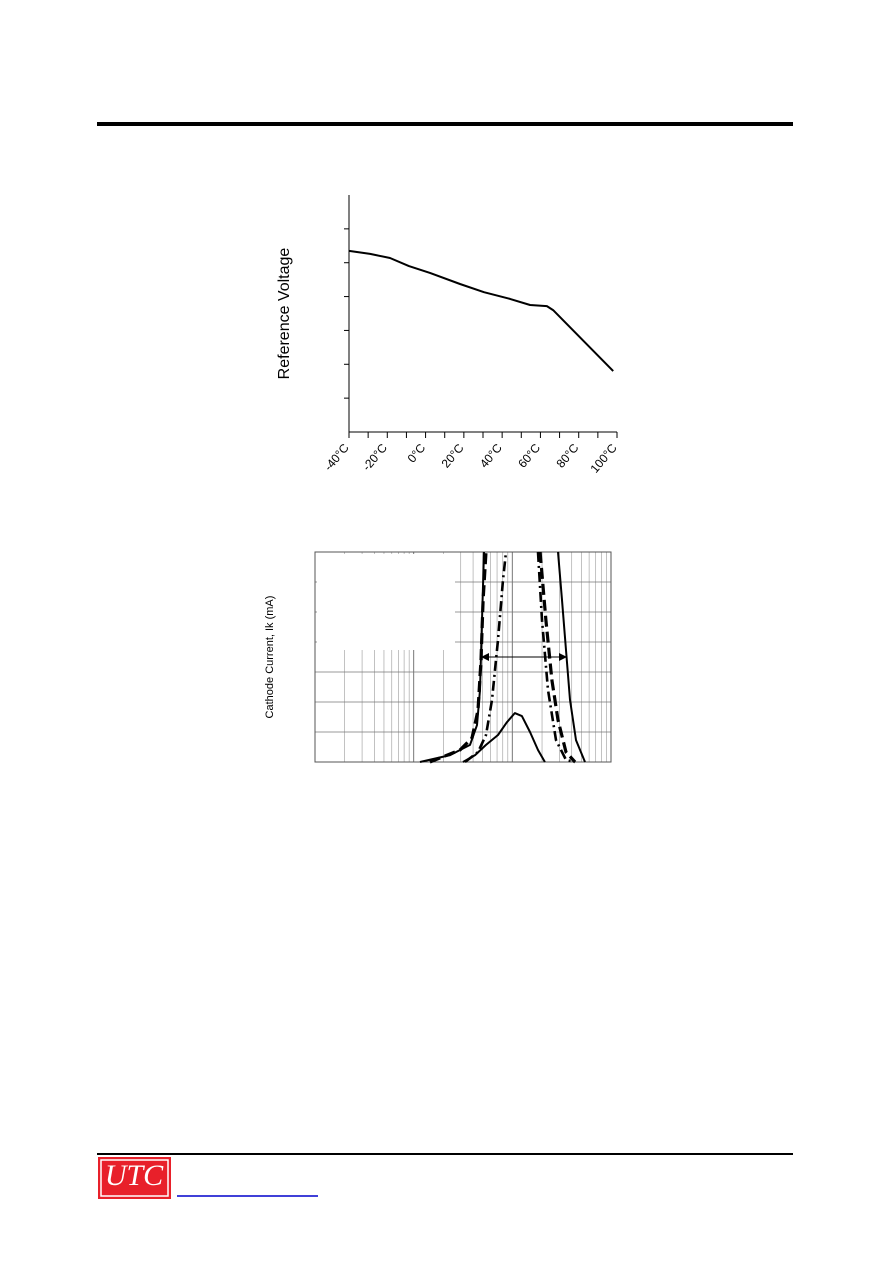 This screenshot has height=1263, width=892. I want to click on x-tick-label: 100°C, so click(603, 458).